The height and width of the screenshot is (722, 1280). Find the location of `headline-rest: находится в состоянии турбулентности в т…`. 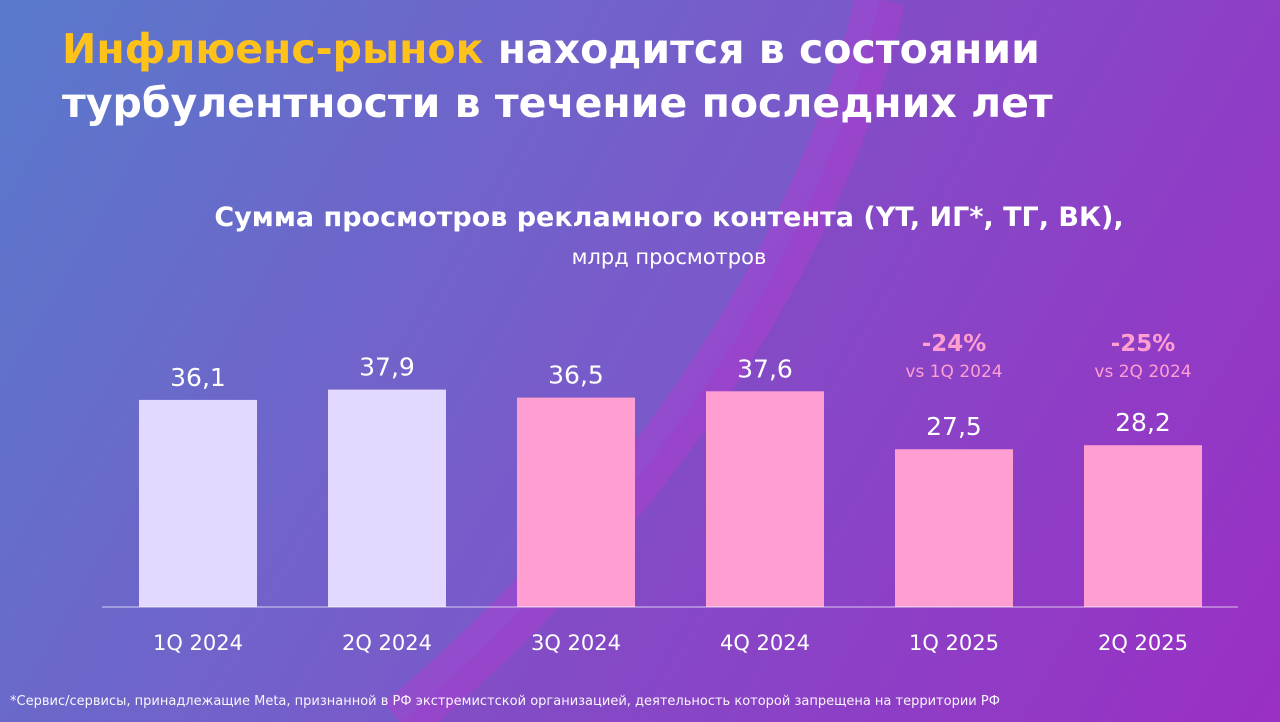

headline-rest: находится в состоянии турбулентности в т… is located at coordinates (557, 76).